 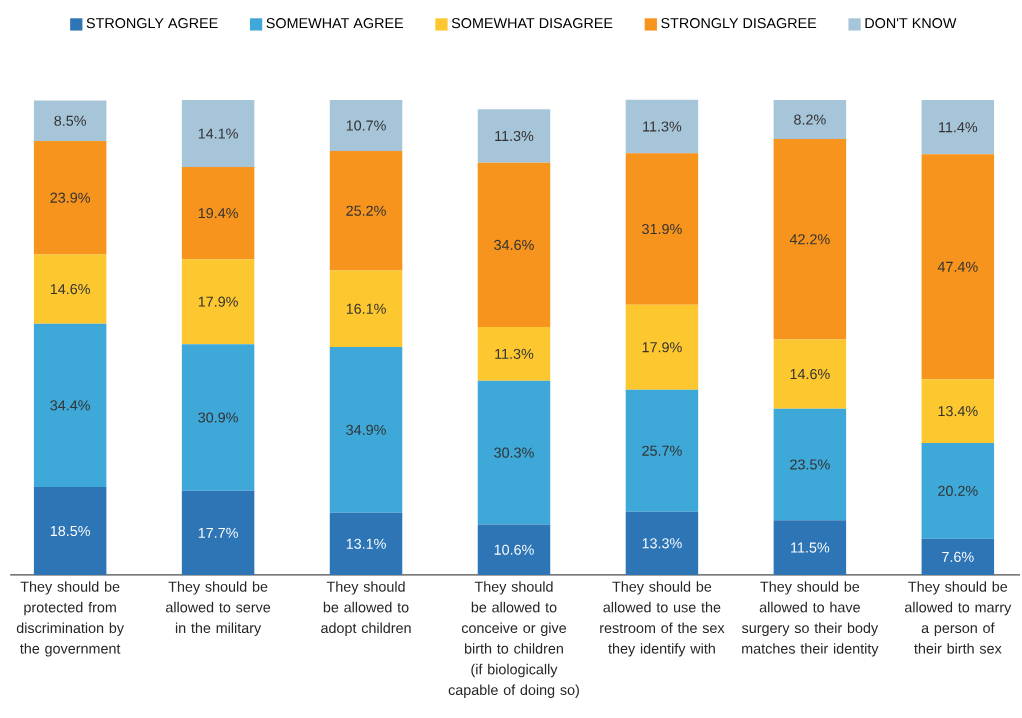 I want to click on x-tick-label: They should be allowed to use the restroom of the sex they identify with, so click(x=662, y=619).